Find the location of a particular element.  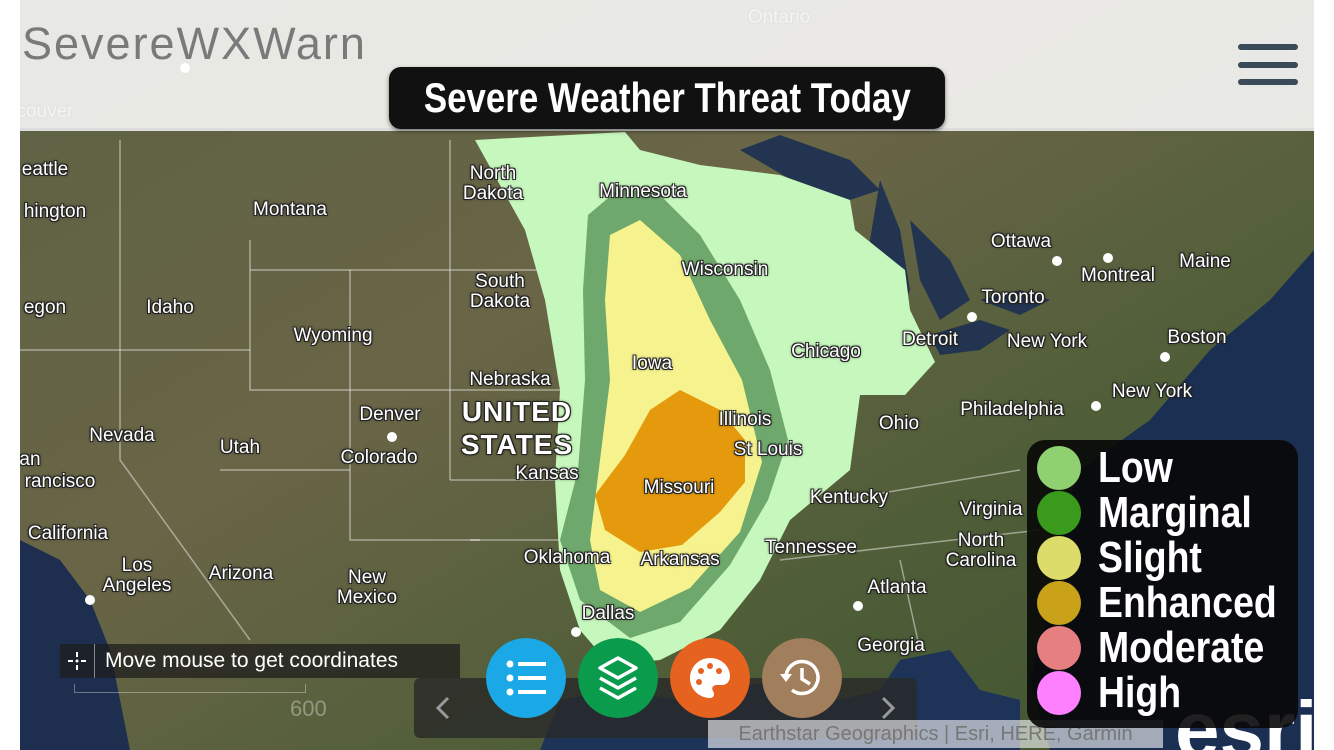

map-label: Arkansas is located at coordinates (680, 559).